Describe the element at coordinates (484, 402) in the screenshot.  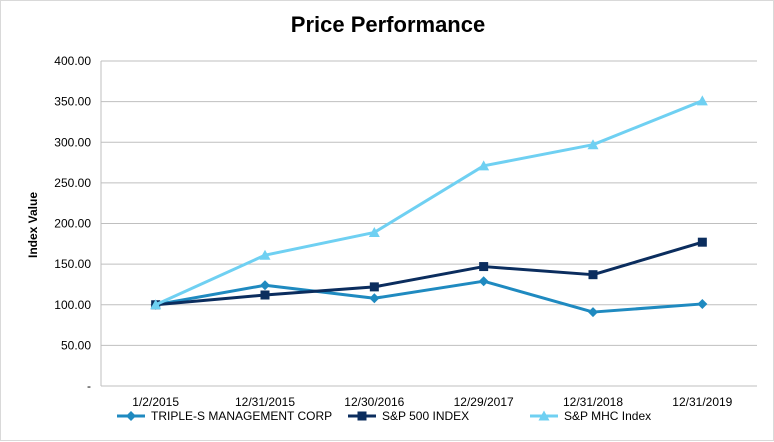
I see `x-tick-label: 12/29/2017` at that location.